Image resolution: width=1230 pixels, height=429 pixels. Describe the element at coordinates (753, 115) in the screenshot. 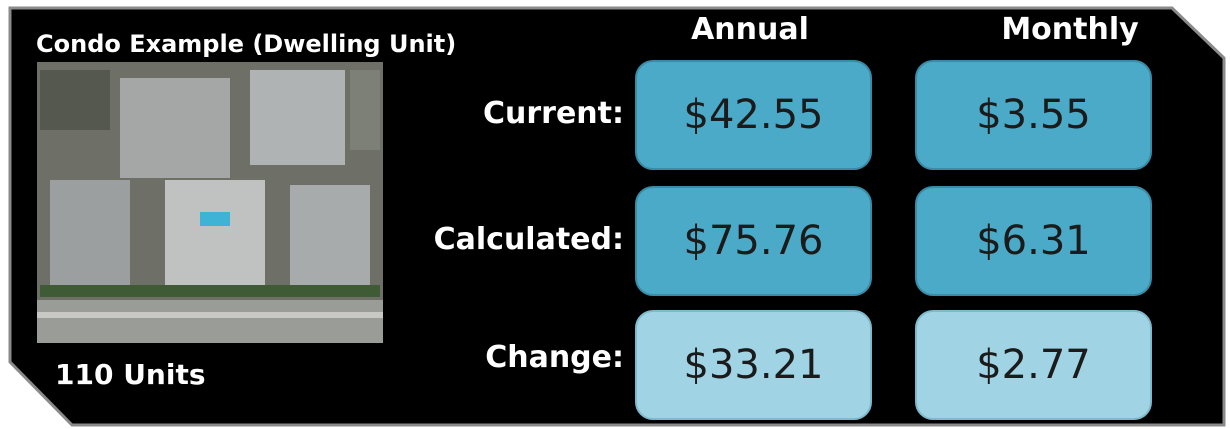

I see `value-cell: $42.55` at that location.